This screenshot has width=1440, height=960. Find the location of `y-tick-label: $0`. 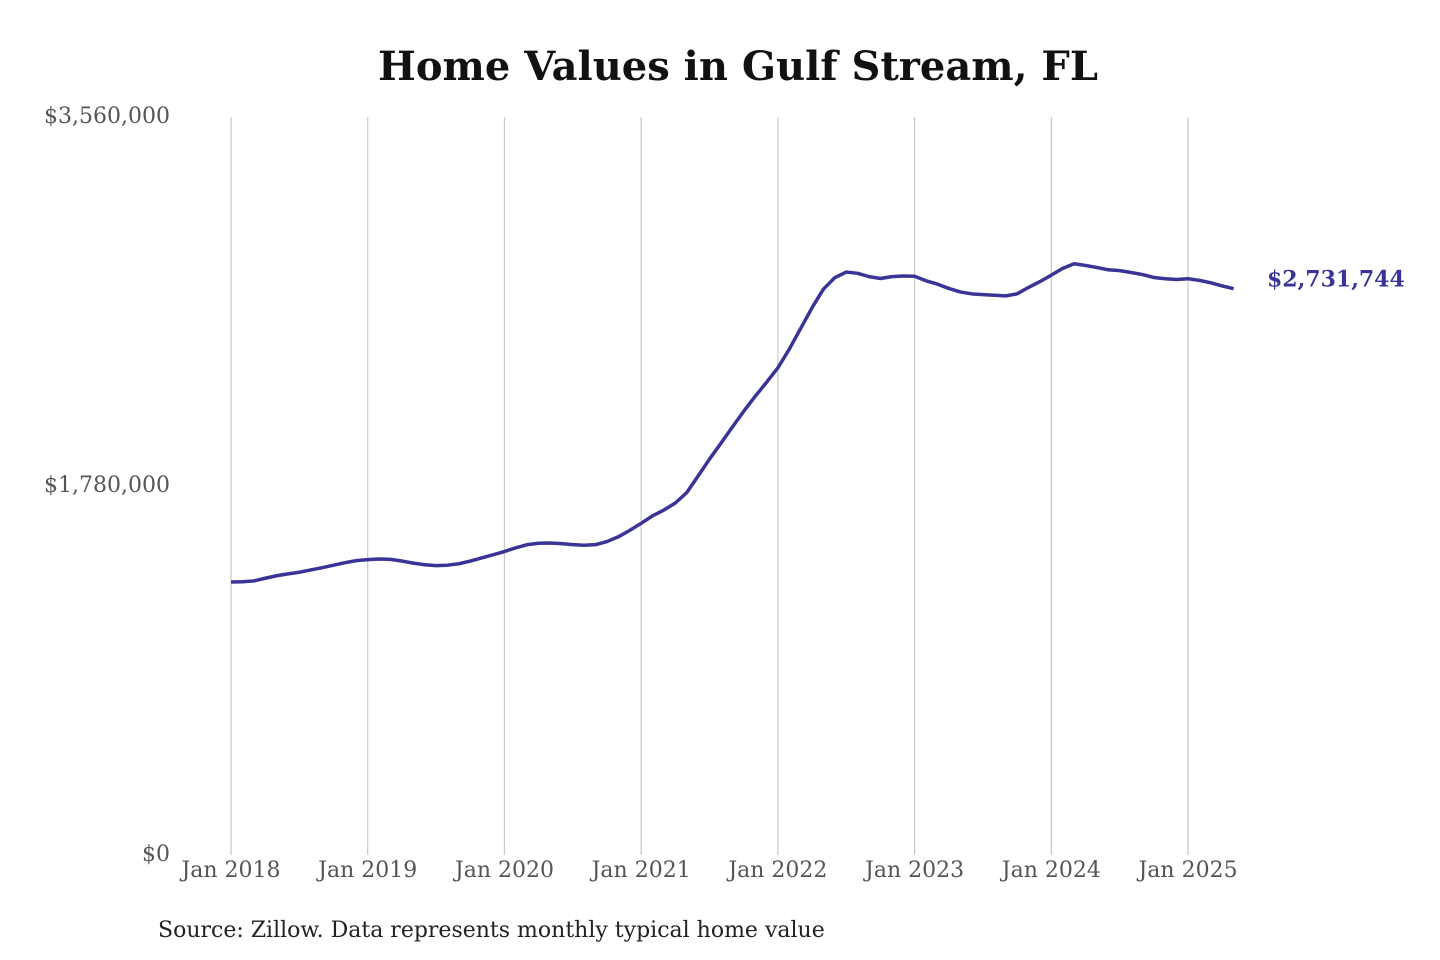

y-tick-label: $0 is located at coordinates (156, 854).